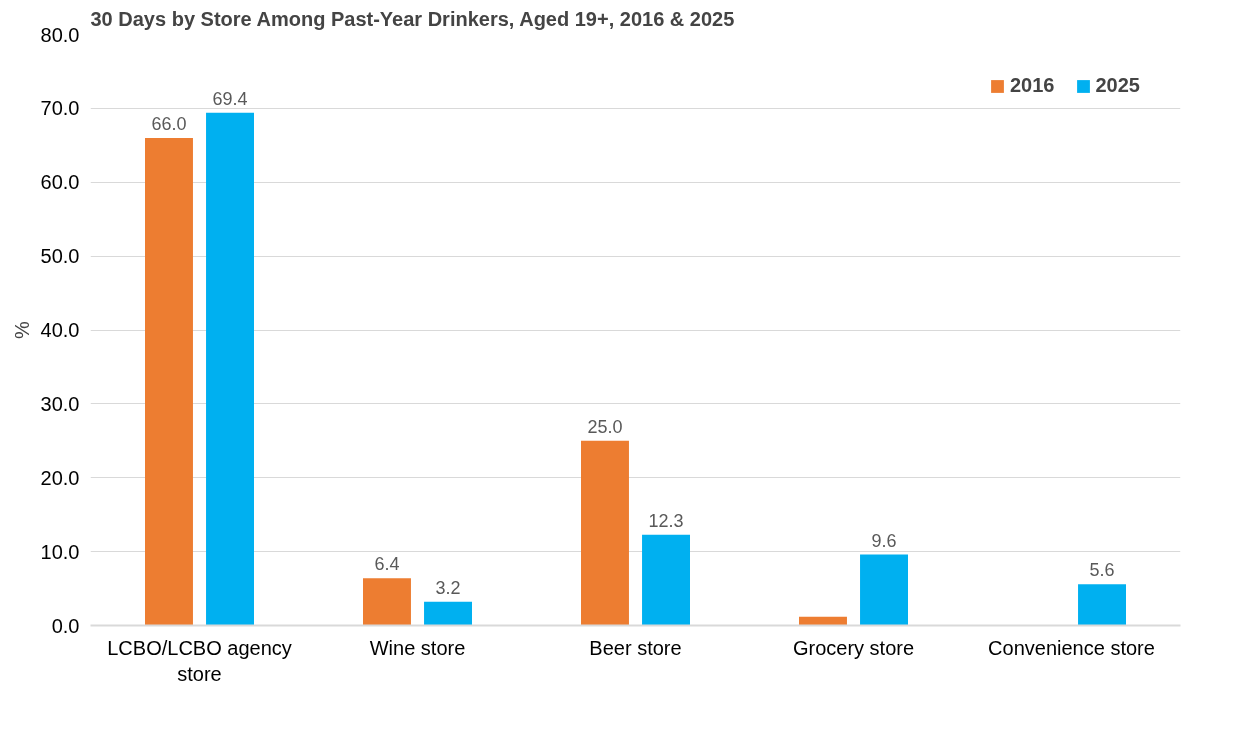 The image size is (1238, 754). I want to click on data-label: 6.4, so click(387, 564).